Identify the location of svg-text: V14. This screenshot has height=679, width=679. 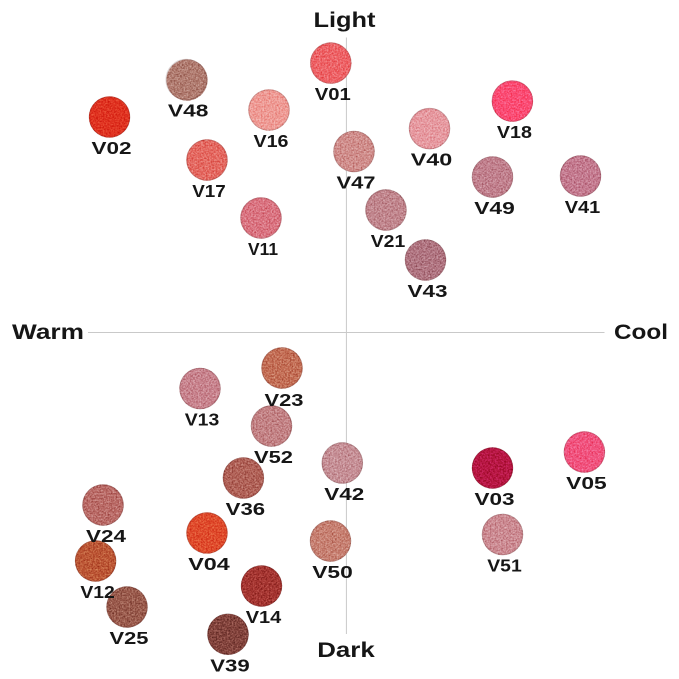
(264, 617).